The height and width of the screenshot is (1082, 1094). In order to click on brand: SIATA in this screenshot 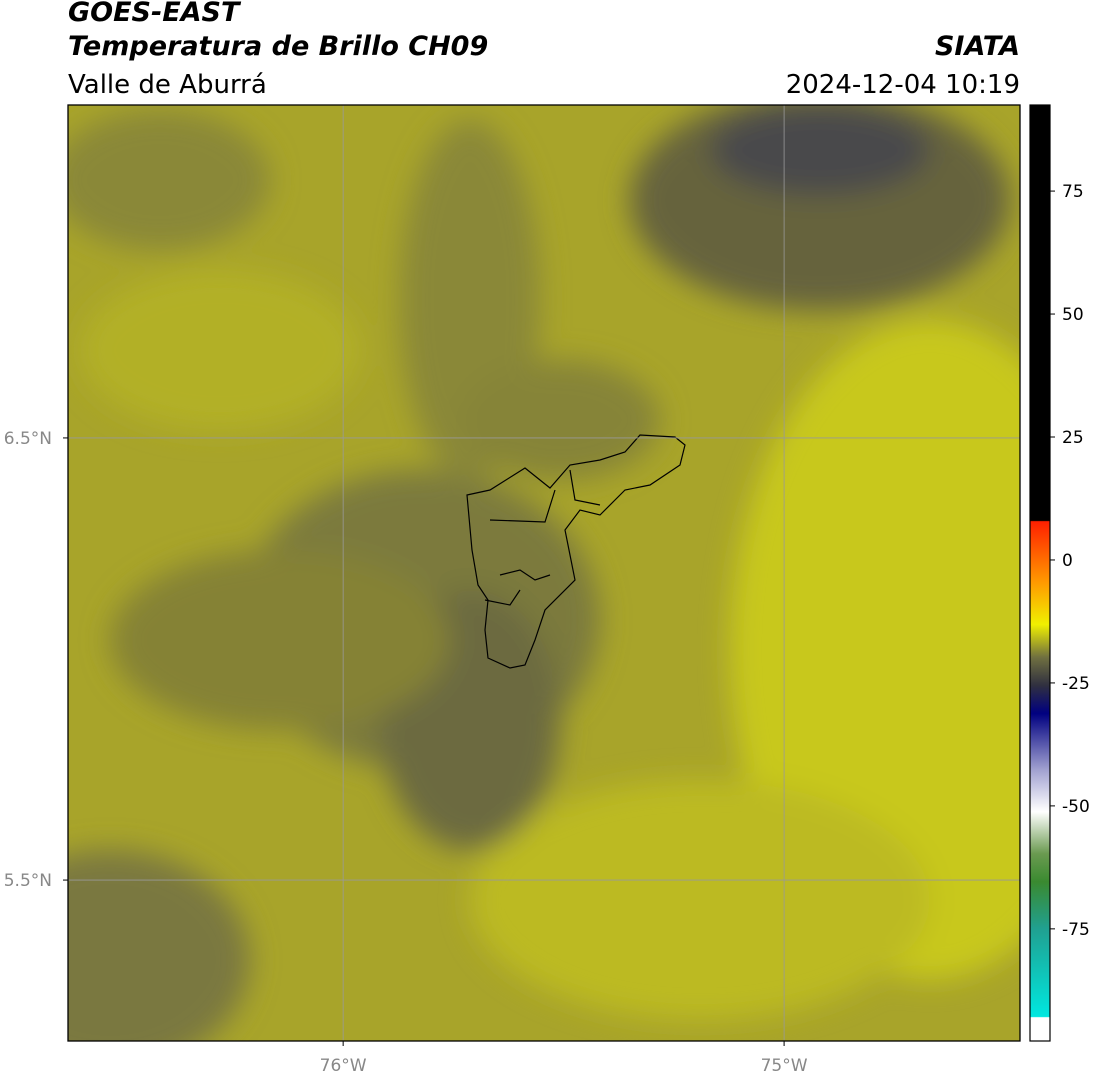, I will do `click(977, 46)`.